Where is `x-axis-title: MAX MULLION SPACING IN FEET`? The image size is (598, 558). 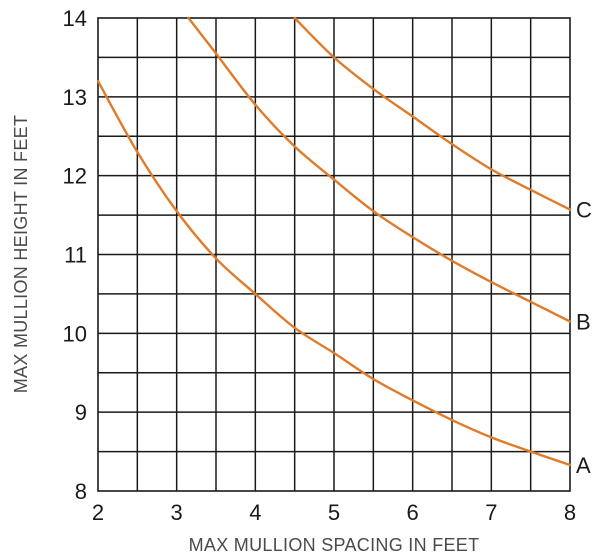
x-axis-title: MAX MULLION SPACING IN FEET is located at coordinates (334, 545).